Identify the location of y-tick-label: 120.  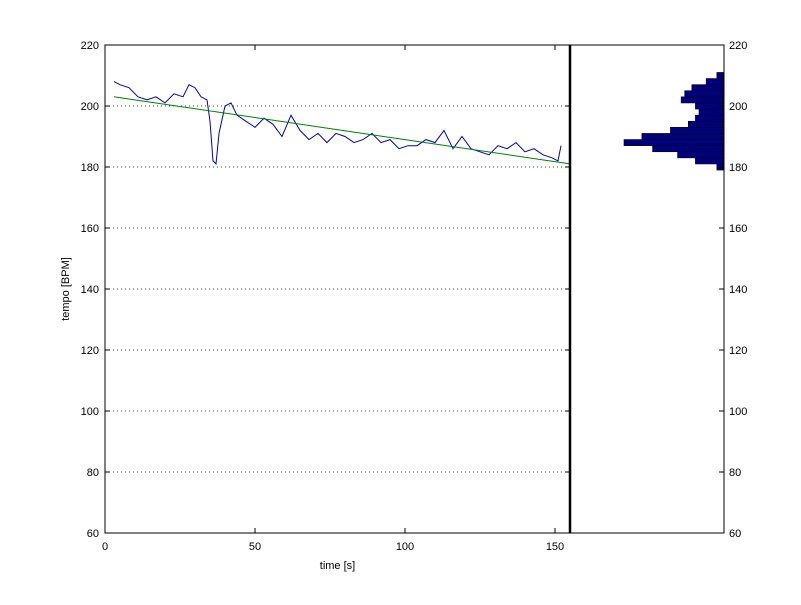
(90, 351).